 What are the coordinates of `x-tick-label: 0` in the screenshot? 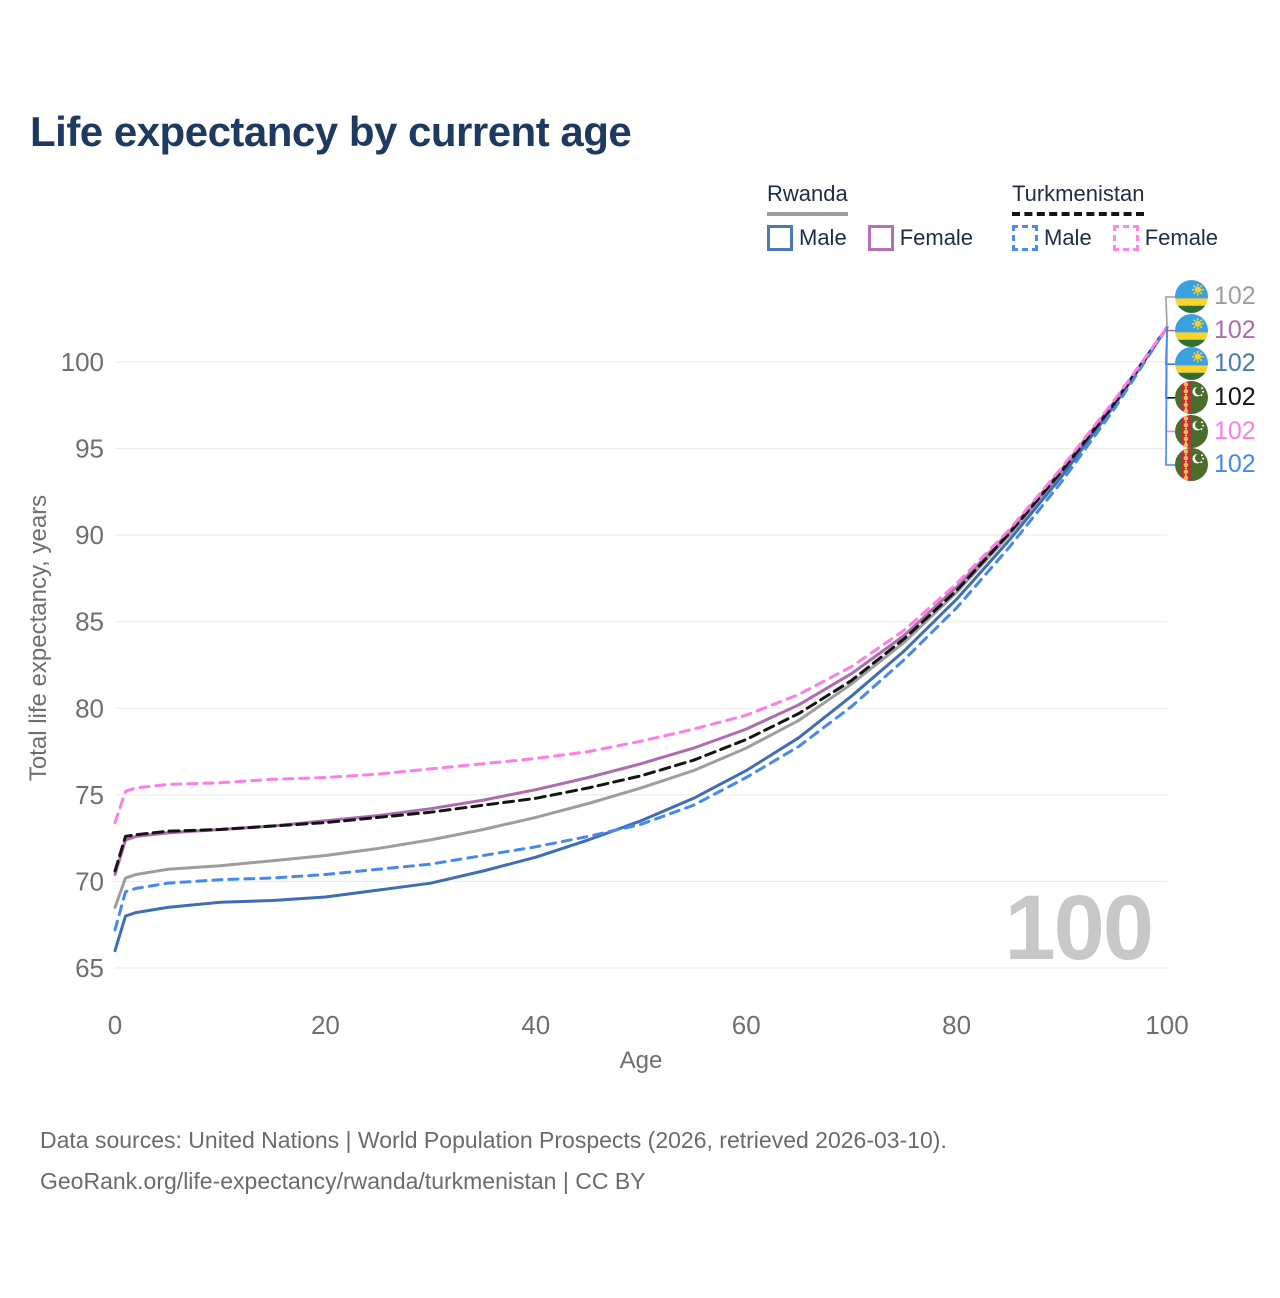 It's located at (115, 1025).